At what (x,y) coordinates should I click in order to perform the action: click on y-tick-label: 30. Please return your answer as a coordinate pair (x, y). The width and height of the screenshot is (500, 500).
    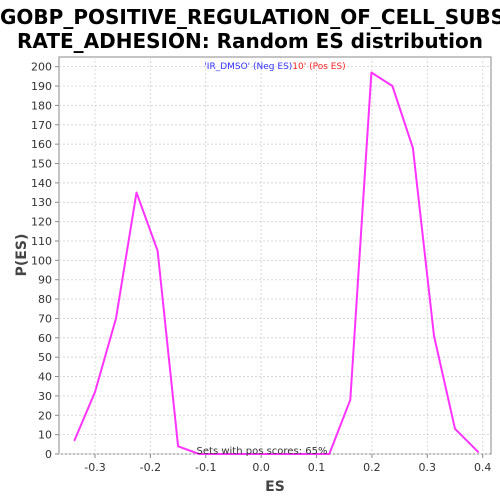
    Looking at the image, I should click on (45, 396).